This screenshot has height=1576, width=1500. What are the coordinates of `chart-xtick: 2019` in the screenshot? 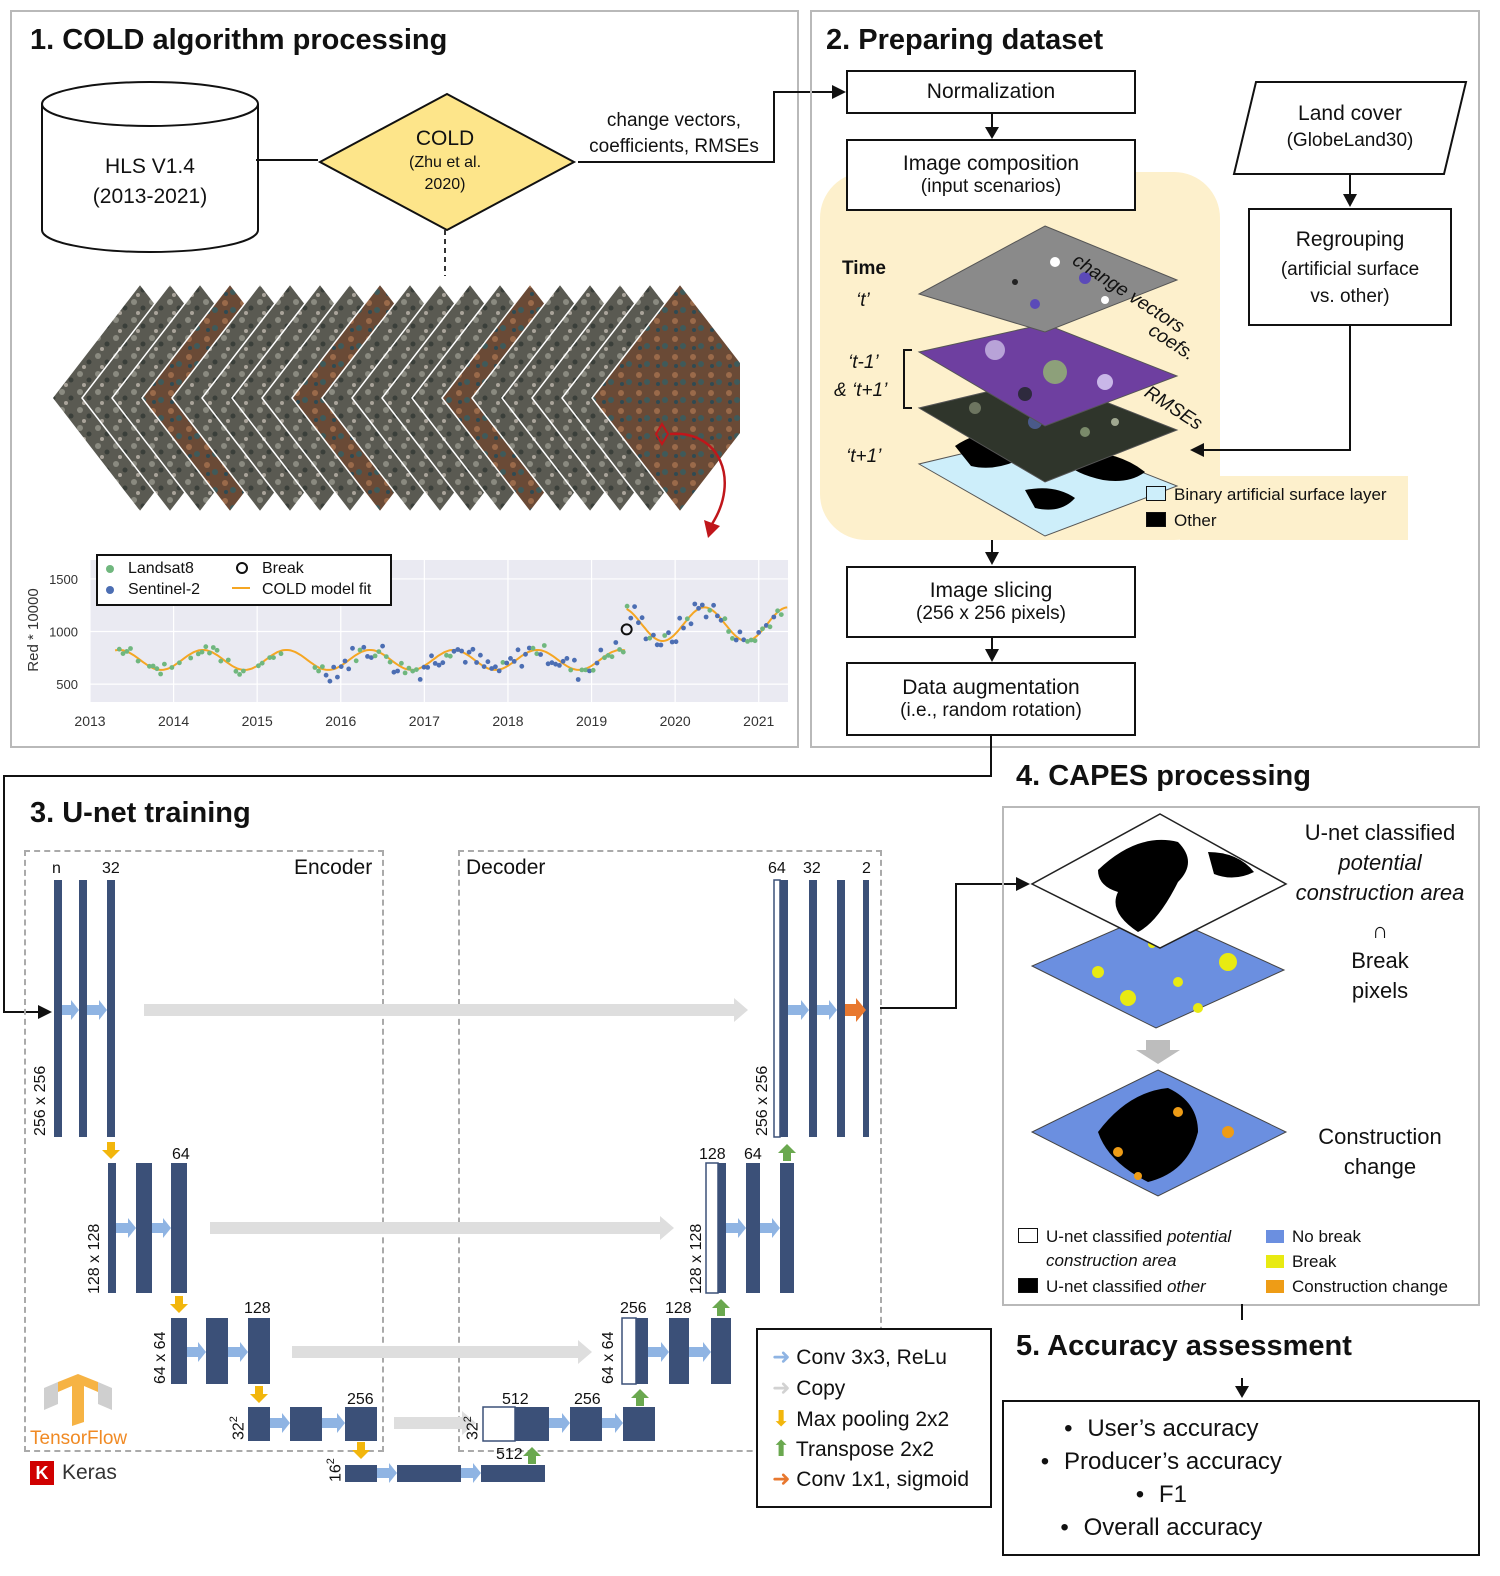 It's located at (591, 721).